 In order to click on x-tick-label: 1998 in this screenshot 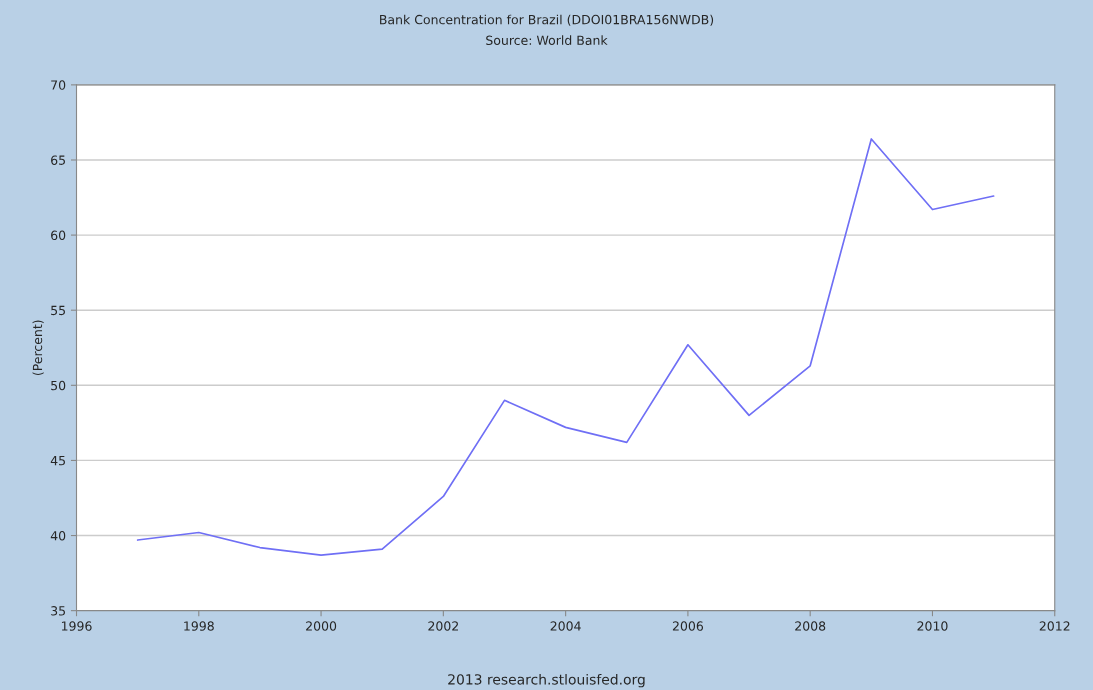, I will do `click(199, 626)`.